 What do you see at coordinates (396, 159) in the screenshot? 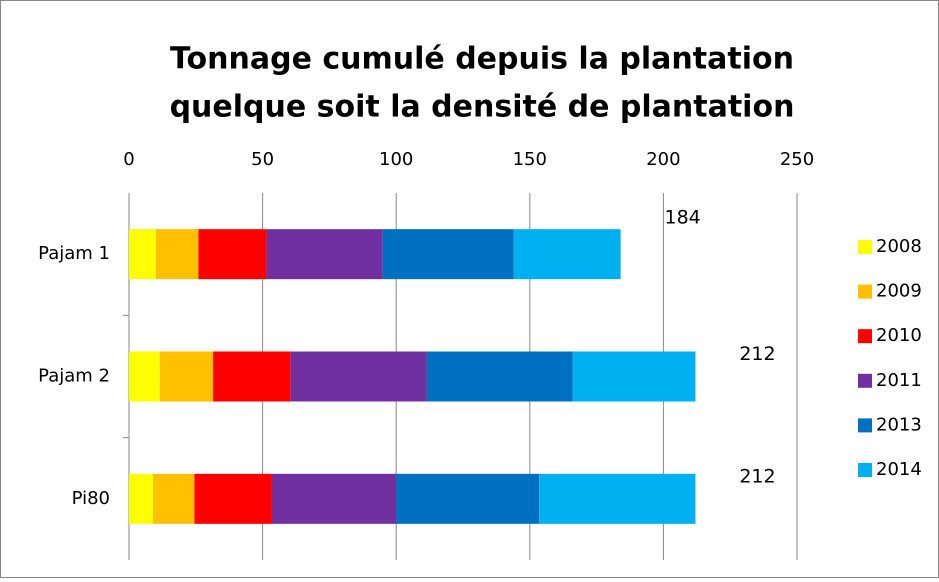
I see `x-tick-label: 100` at bounding box center [396, 159].